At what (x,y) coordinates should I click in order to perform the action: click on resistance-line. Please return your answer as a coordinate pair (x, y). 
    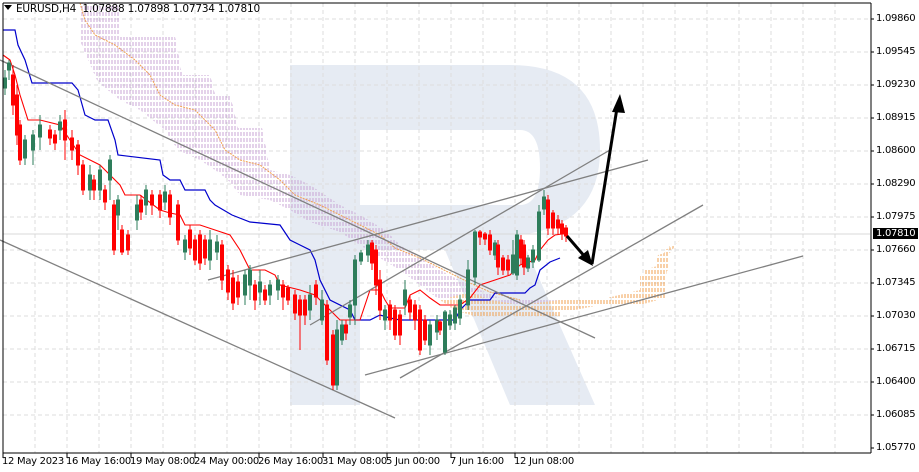
    Looking at the image, I should click on (428, 220).